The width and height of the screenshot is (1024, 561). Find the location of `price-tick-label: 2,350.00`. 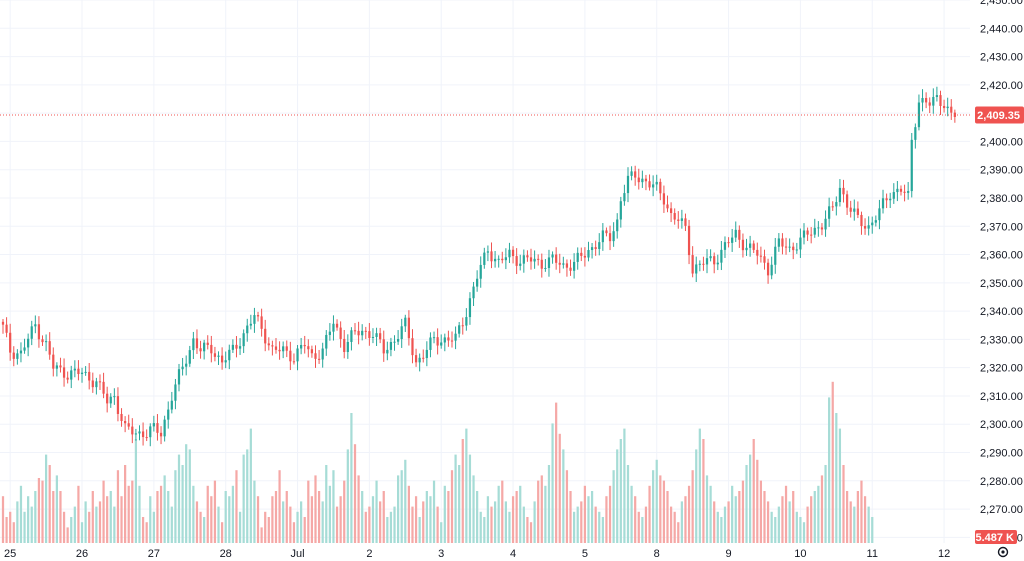

price-tick-label: 2,350.00 is located at coordinates (1001, 284).